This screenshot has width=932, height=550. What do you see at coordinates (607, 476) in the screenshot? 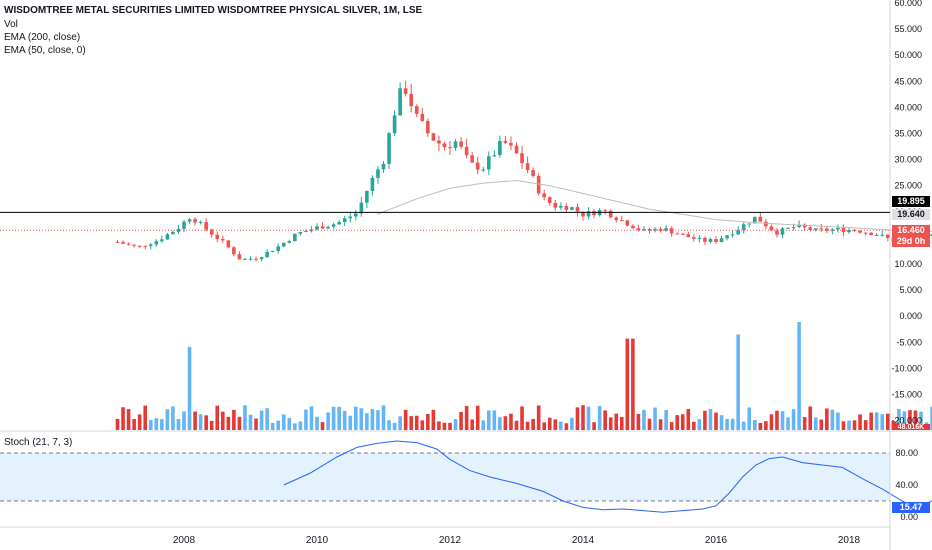
I see `stoch-line` at bounding box center [607, 476].